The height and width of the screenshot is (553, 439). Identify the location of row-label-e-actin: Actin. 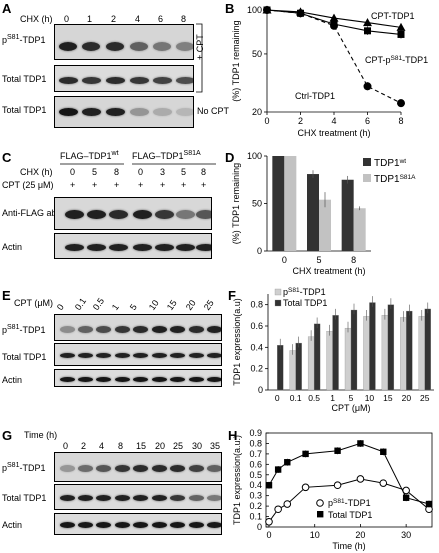
(12, 380).